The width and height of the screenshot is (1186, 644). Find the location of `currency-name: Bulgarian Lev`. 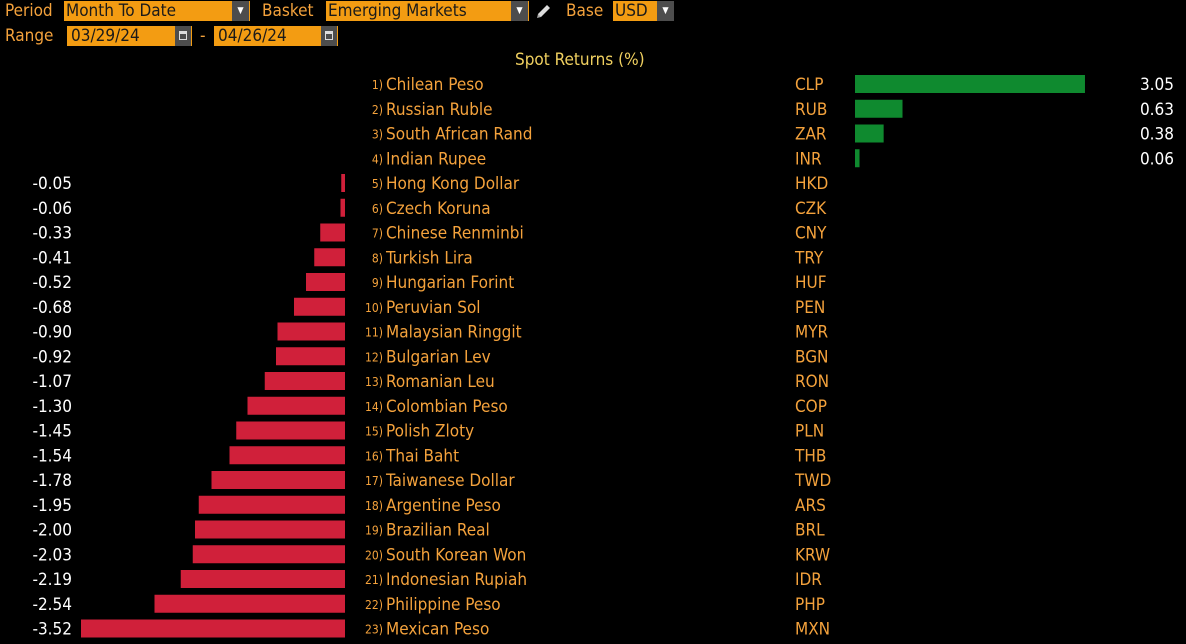

currency-name: Bulgarian Lev is located at coordinates (438, 357).